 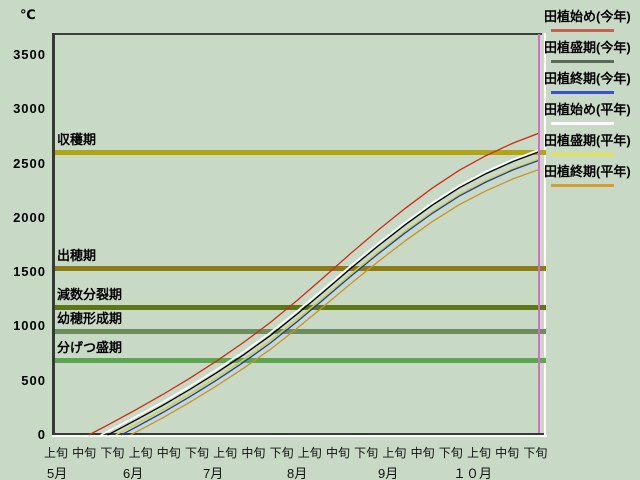 I want to click on x-axis-month-label: 5月, so click(x=57, y=473).